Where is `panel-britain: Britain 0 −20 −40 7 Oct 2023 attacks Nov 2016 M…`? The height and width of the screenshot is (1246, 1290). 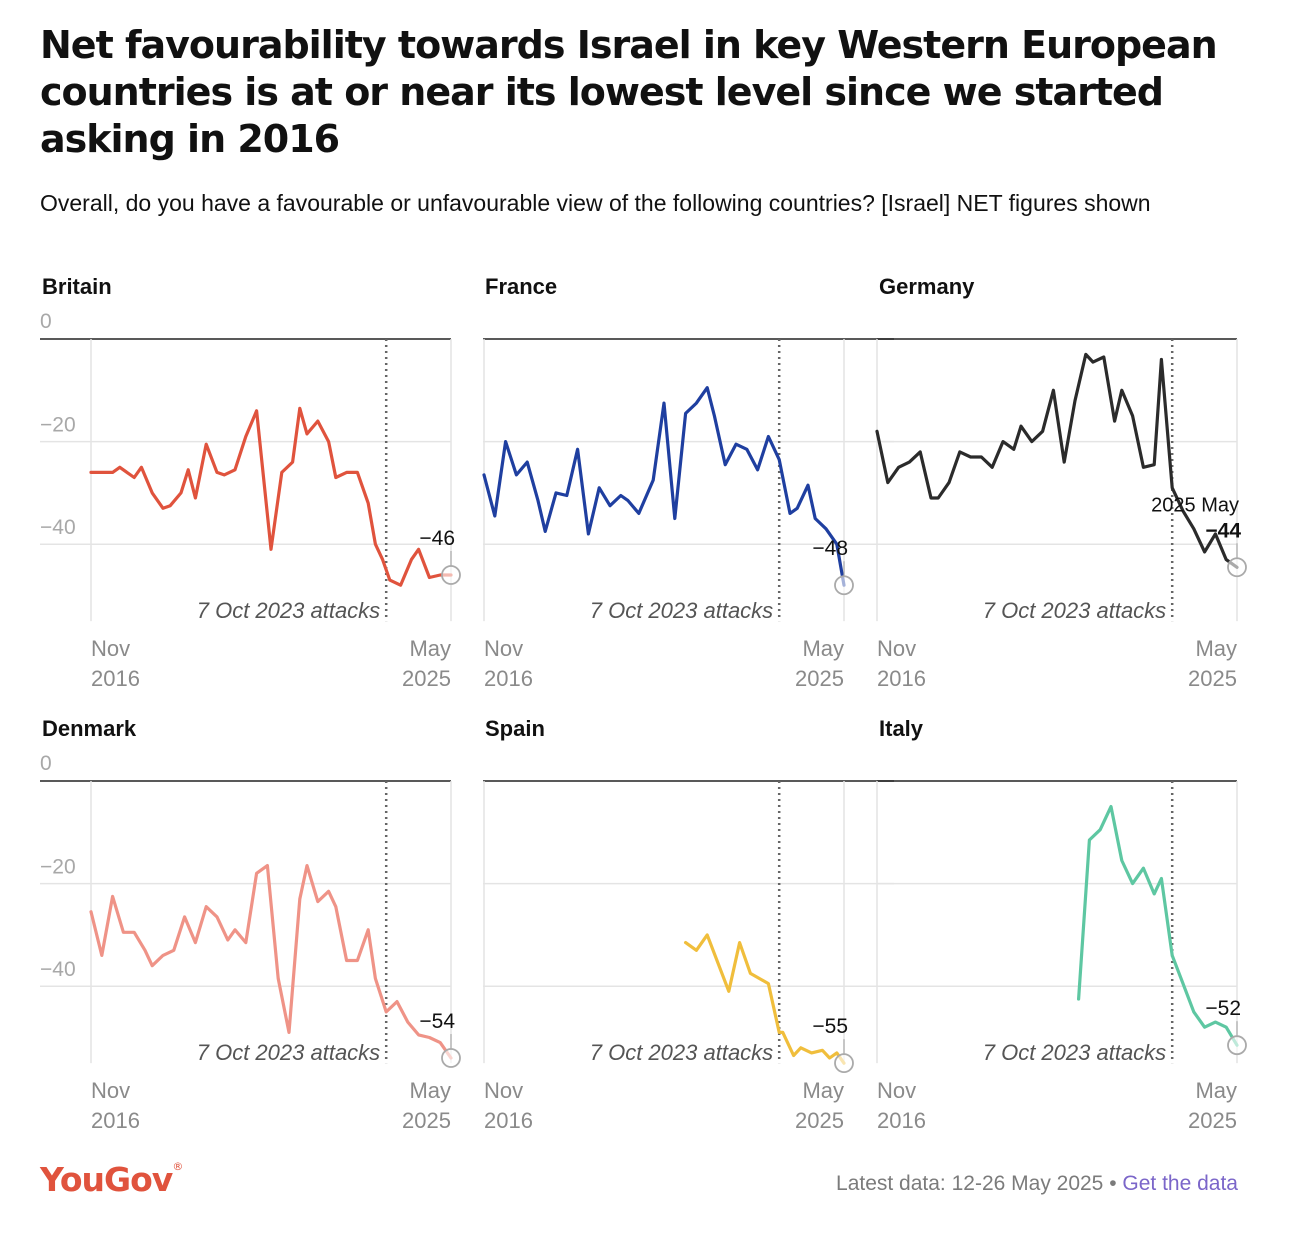
panel-britain: Britain 0 −20 −40 7 Oct 2023 attacks Nov 2016 M… is located at coordinates (250, 482).